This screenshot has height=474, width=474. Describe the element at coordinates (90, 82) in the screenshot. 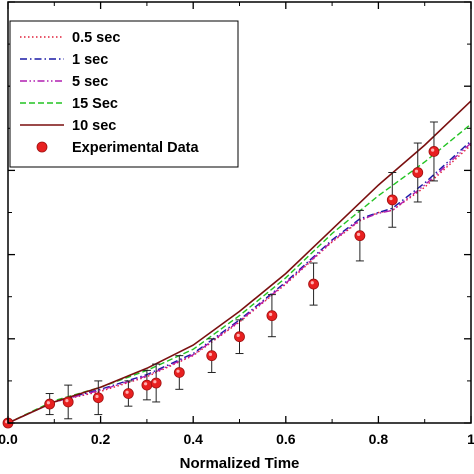

I see `legend-label-5-sec: 5 sec` at that location.